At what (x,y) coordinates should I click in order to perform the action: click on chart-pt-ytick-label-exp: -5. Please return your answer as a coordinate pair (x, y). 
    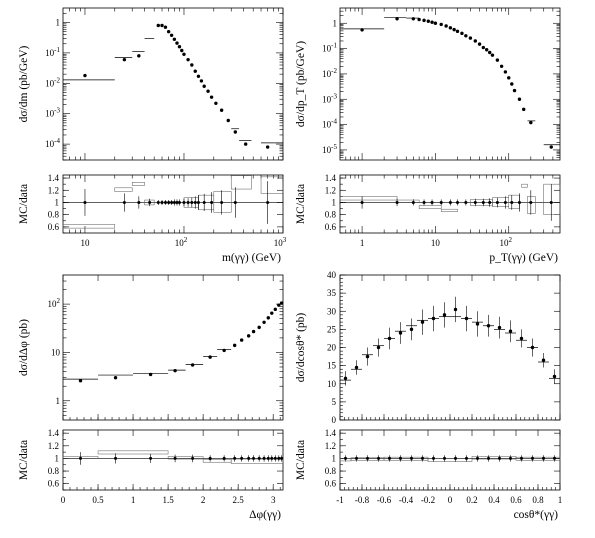
    Looking at the image, I should click on (334, 147).